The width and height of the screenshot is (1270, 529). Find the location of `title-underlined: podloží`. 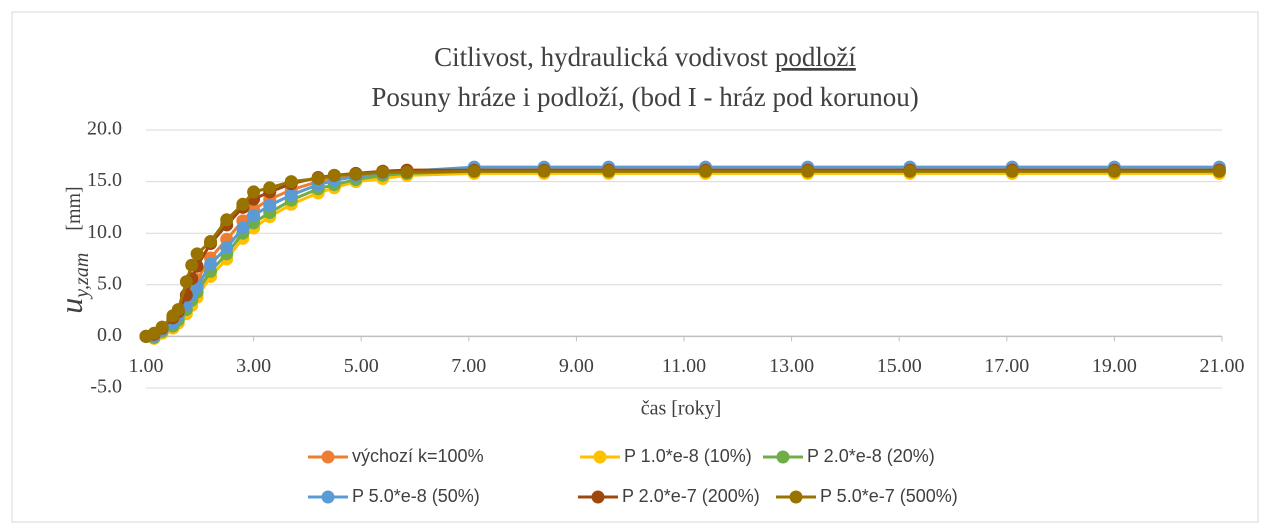

title-underlined: podloží is located at coordinates (815, 57).